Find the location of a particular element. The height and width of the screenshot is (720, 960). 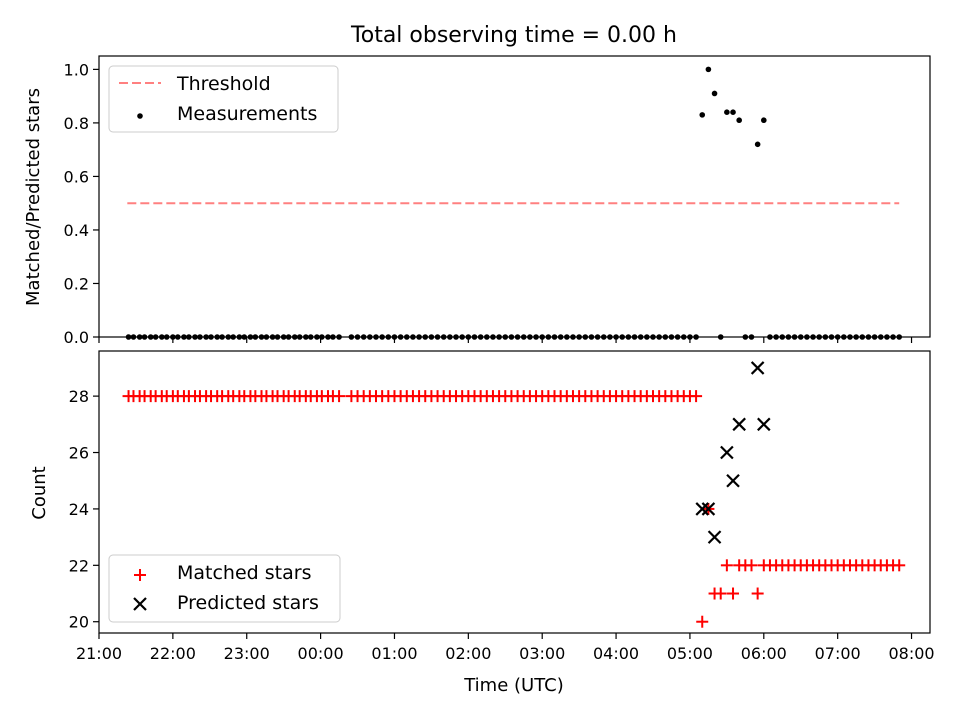

y-tick-label: 0.4 is located at coordinates (76, 230).